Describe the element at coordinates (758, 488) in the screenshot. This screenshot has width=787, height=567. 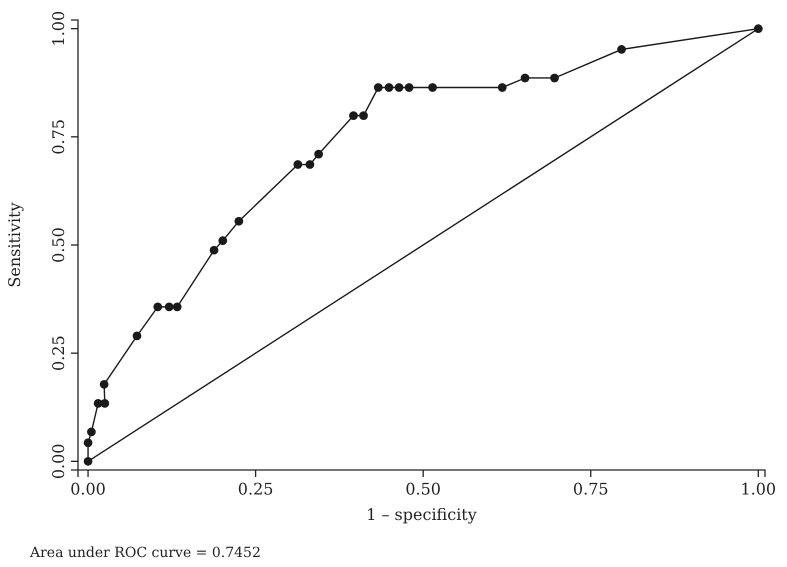
I see `x-tick-label: 1.00` at that location.